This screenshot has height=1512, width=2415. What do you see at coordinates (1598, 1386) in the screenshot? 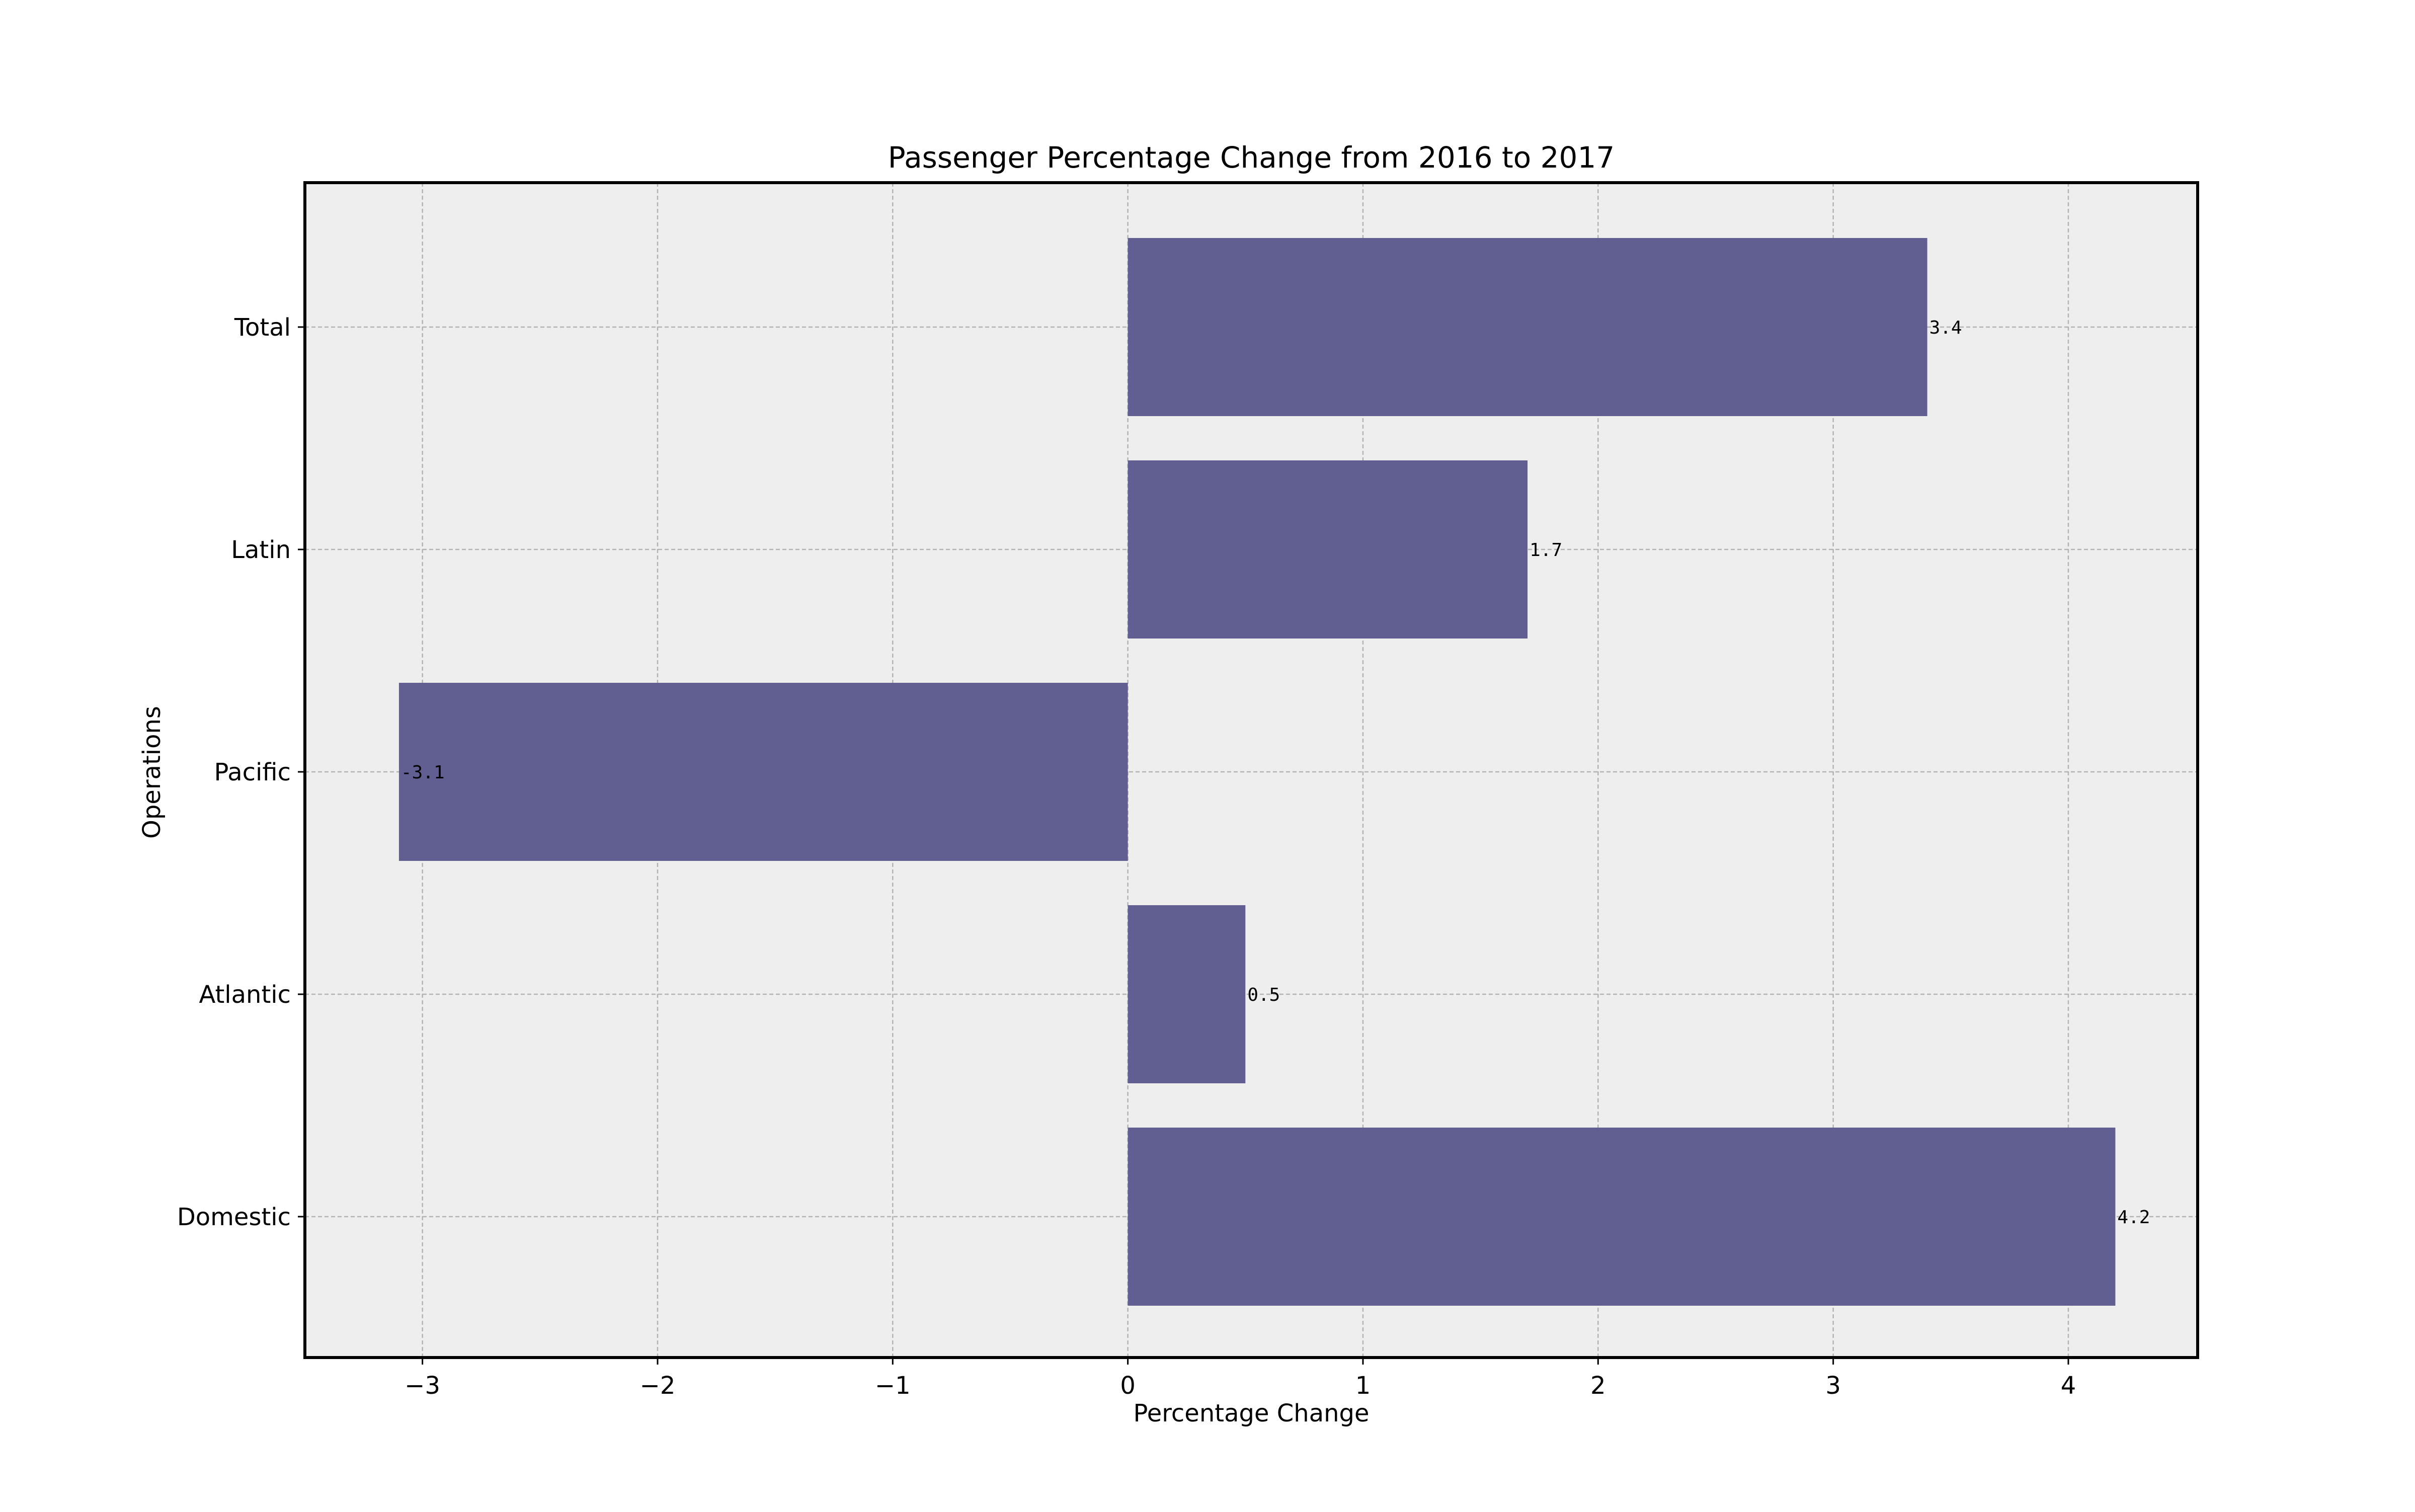
I see `x-tick-label: 2` at bounding box center [1598, 1386].